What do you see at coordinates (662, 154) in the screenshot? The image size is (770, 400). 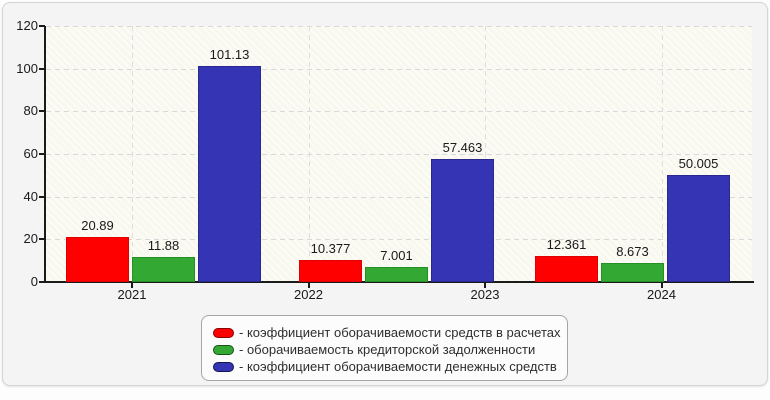 I see `gridline-v-2024` at bounding box center [662, 154].